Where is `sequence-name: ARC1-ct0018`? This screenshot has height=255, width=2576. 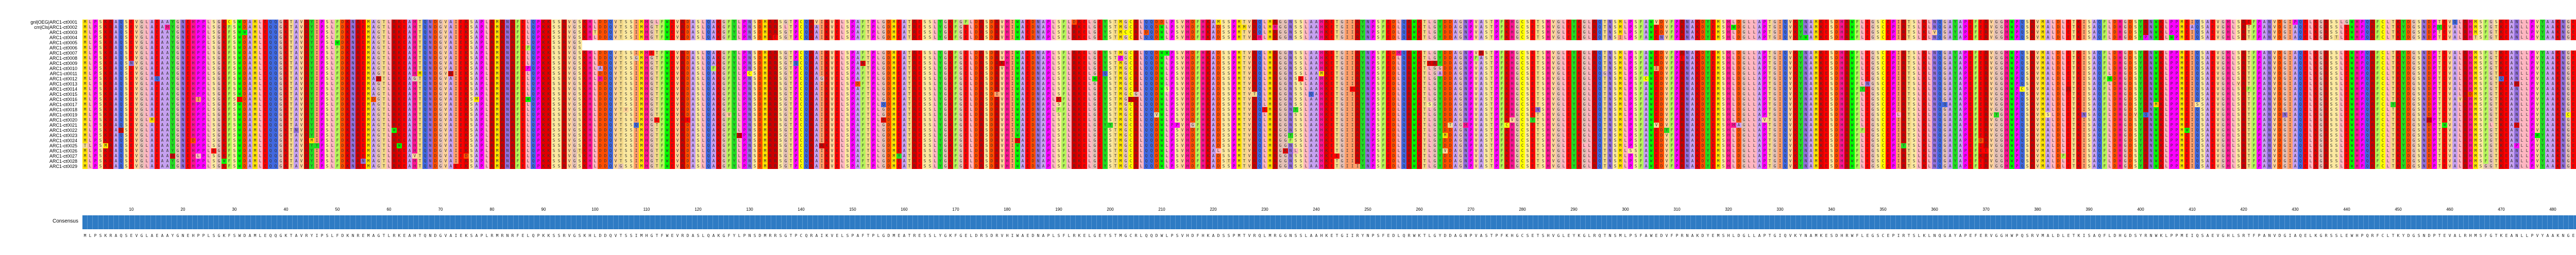 sequence-name: ARC1-ct0018 is located at coordinates (63, 109).